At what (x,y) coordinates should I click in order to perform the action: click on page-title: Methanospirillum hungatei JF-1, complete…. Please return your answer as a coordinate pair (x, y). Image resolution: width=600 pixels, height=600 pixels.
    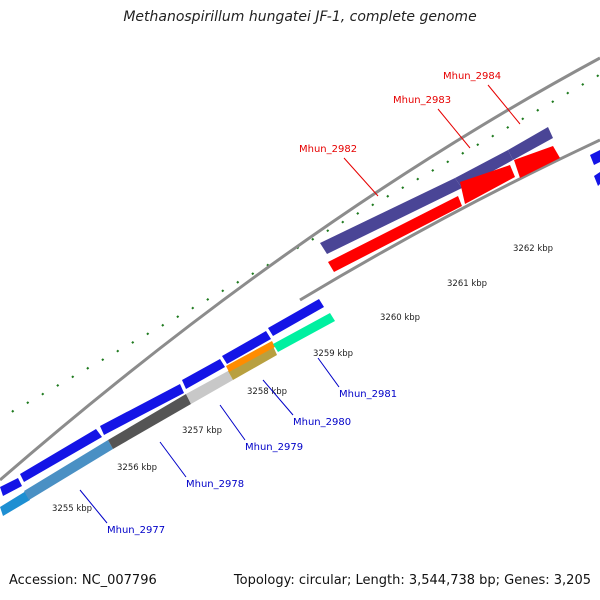
    Looking at the image, I should click on (300, 17).